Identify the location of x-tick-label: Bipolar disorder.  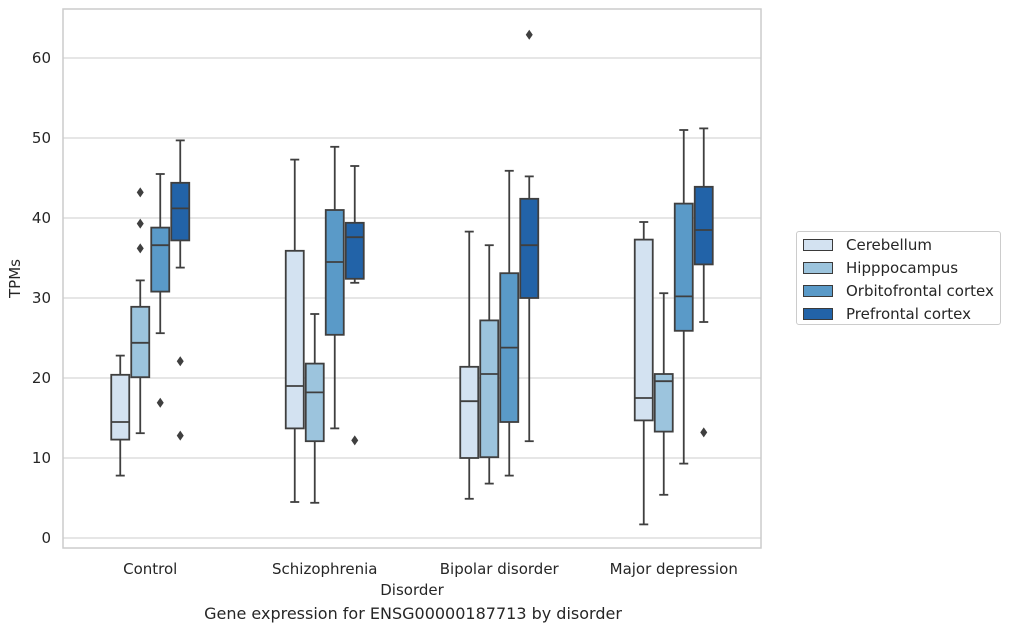
(500, 569).